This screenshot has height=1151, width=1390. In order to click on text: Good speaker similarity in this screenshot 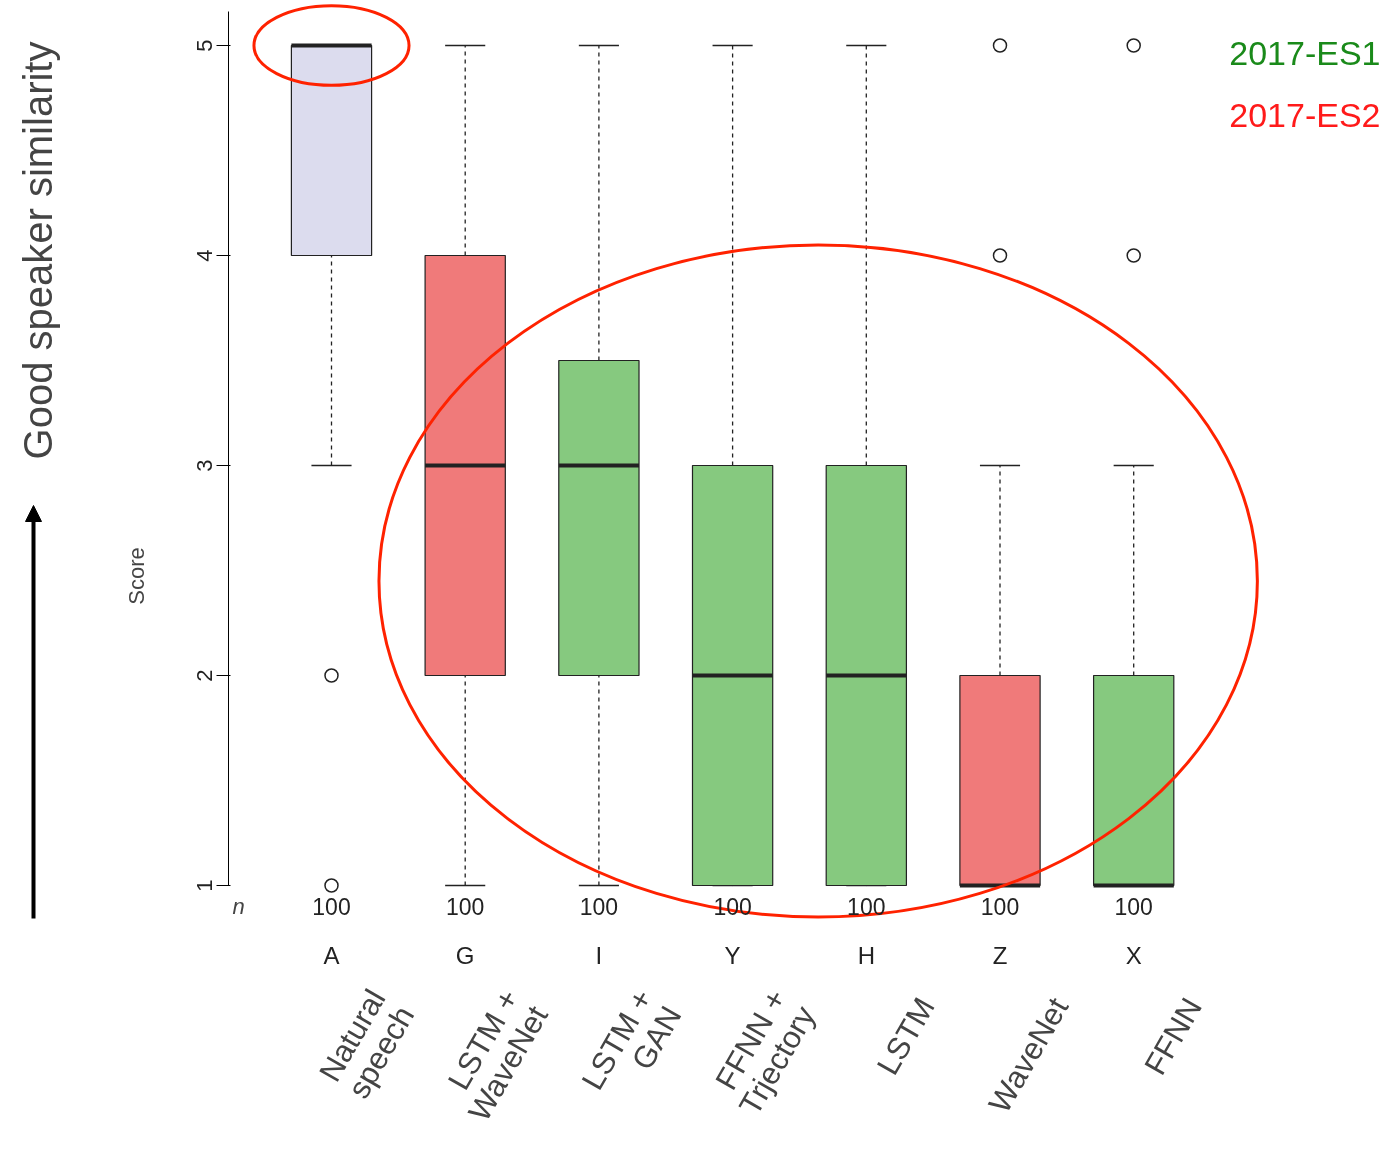, I will do `click(37, 250)`.